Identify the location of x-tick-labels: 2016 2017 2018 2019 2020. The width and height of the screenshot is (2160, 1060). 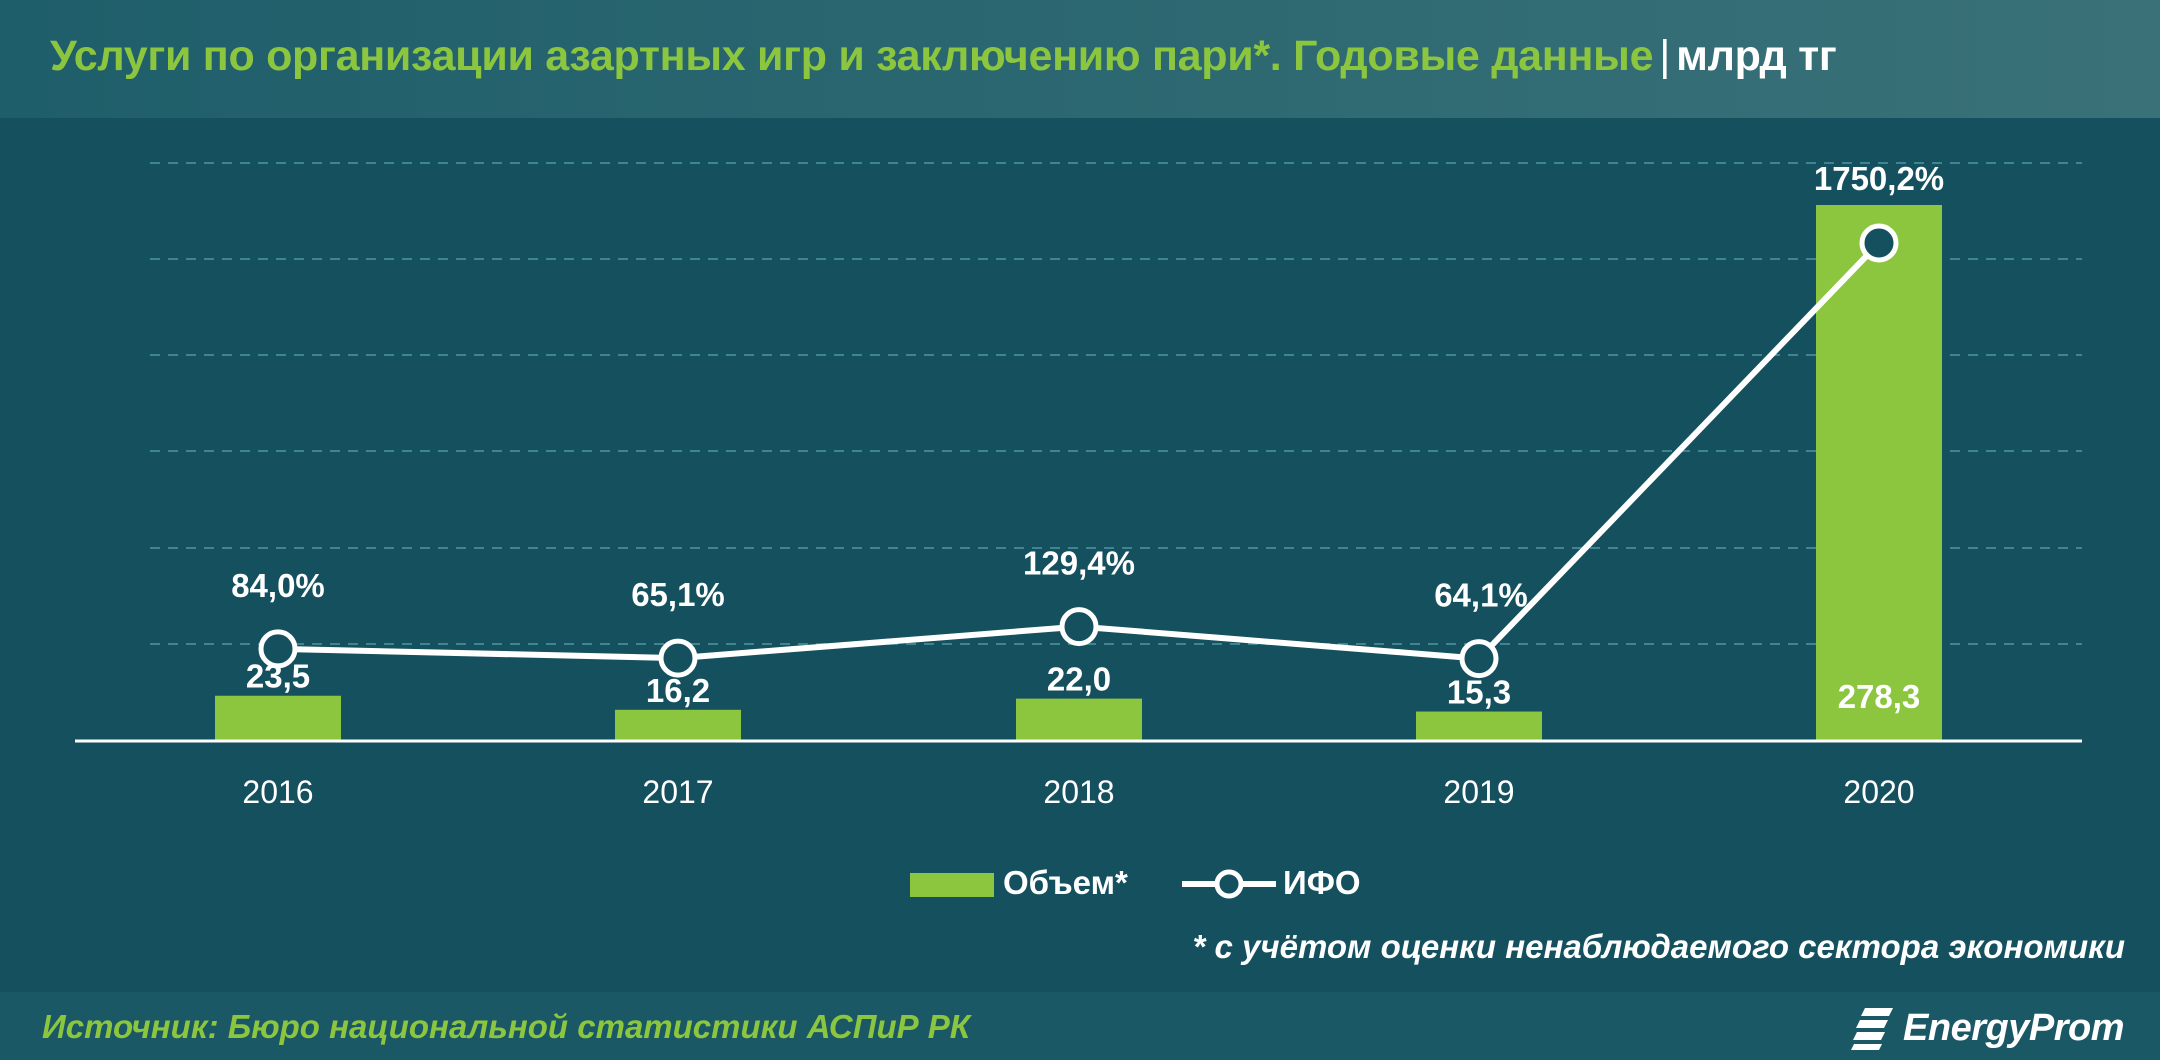
(1078, 792).